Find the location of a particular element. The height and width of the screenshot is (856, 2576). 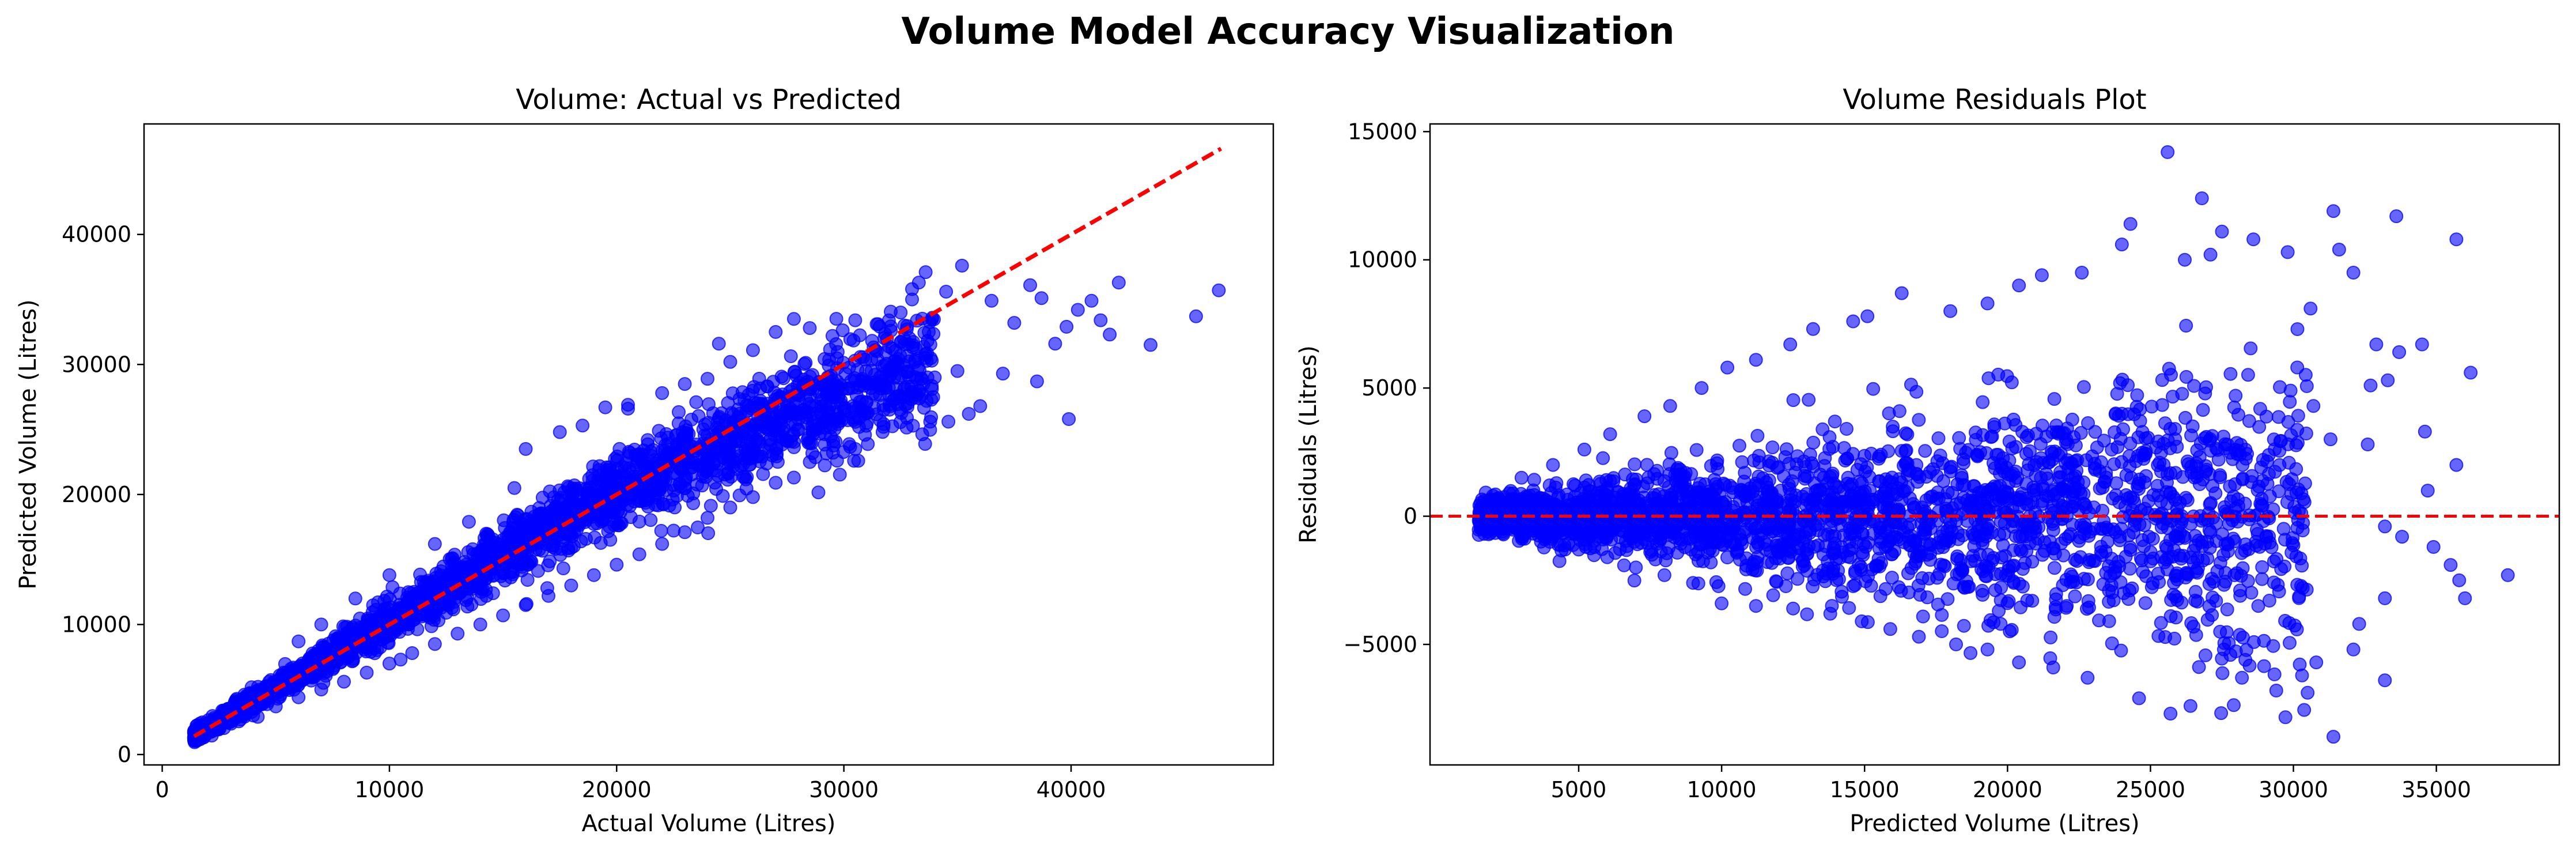

x-axis-label: Actual Volume (Litres) is located at coordinates (709, 824).